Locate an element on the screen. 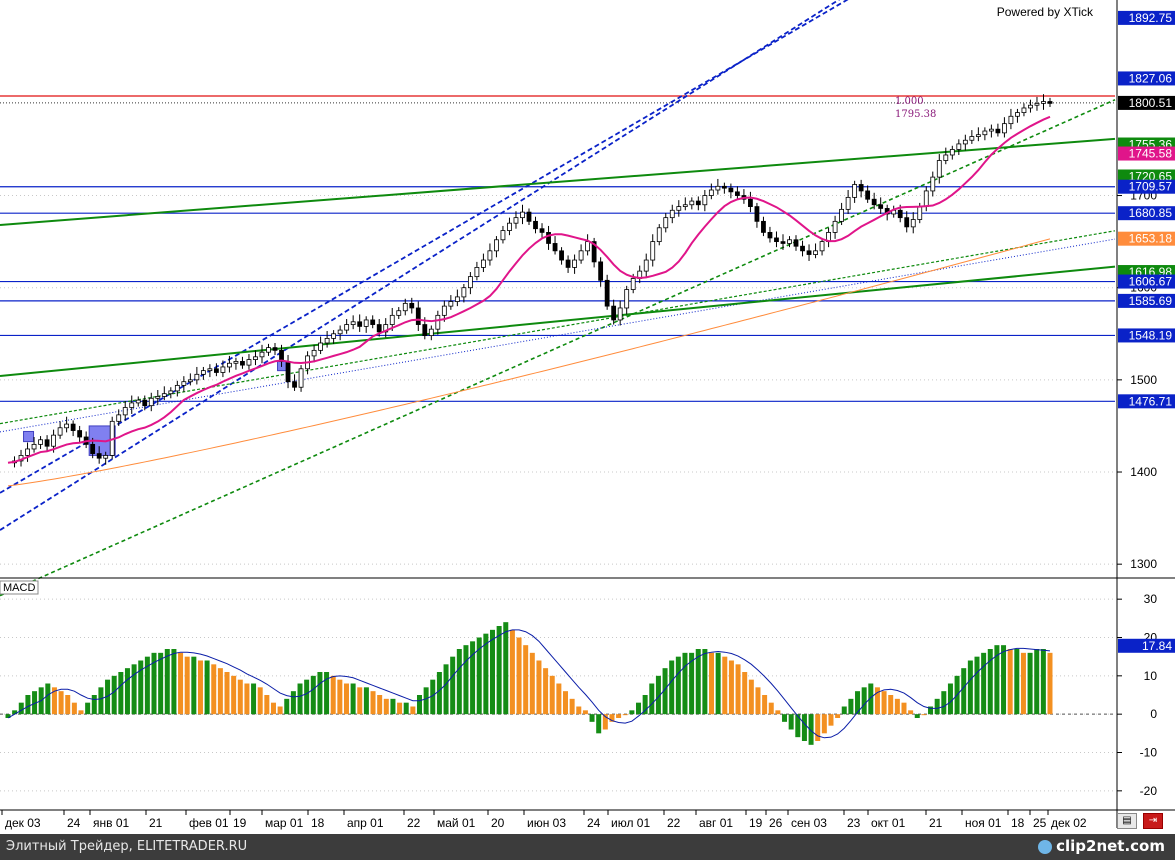 This screenshot has height=860, width=1175. x-tick-label: окт 01 is located at coordinates (888, 823).